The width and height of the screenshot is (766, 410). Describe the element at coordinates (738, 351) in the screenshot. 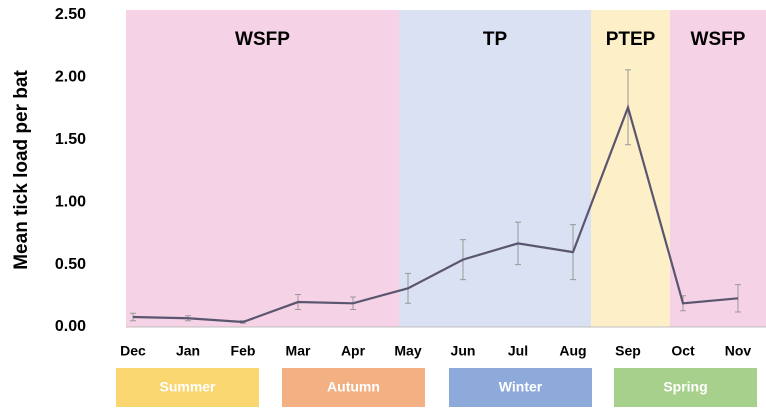

I see `x-tick-label: Nov` at that location.